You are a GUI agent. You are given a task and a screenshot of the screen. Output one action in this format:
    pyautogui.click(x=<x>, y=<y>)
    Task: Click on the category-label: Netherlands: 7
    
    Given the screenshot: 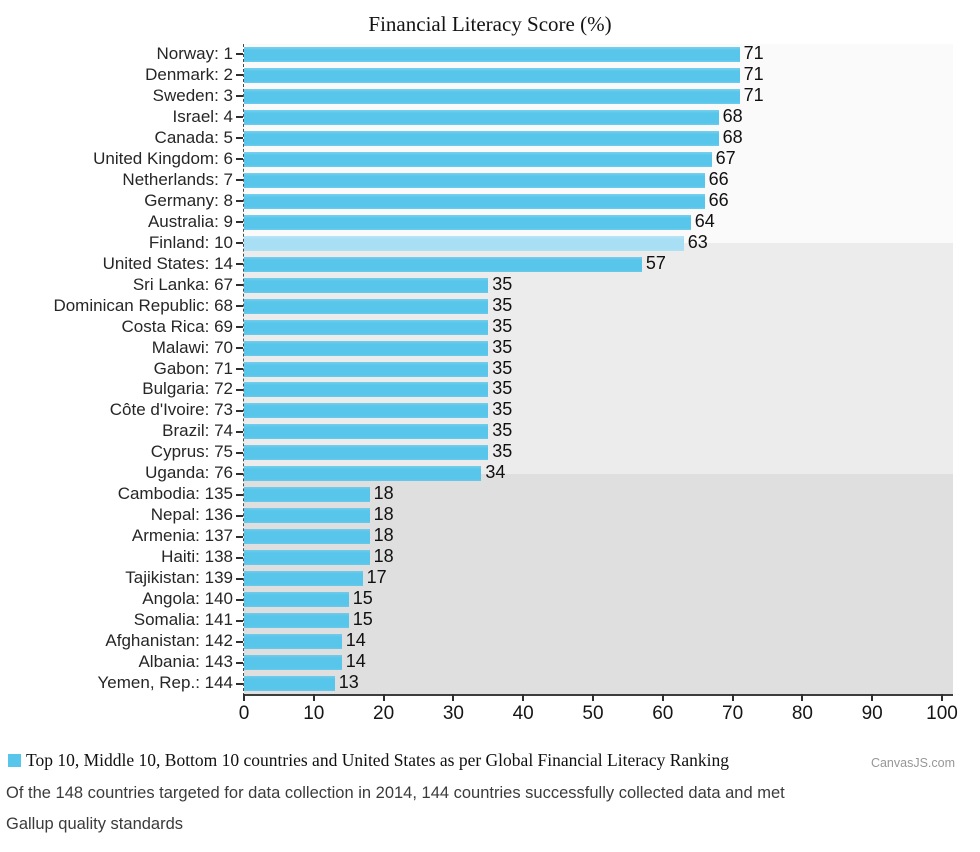 What is the action you would take?
    pyautogui.click(x=177, y=179)
    